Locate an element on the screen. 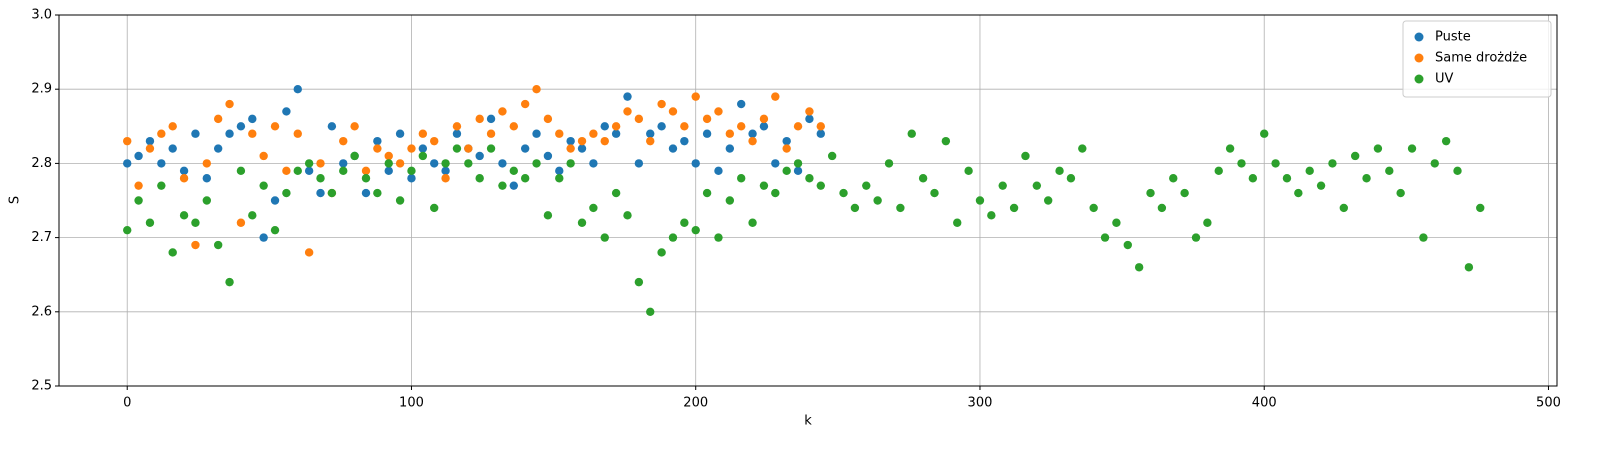 The width and height of the screenshot is (1624, 453). y-tick-label: 3.0 is located at coordinates (41, 15).